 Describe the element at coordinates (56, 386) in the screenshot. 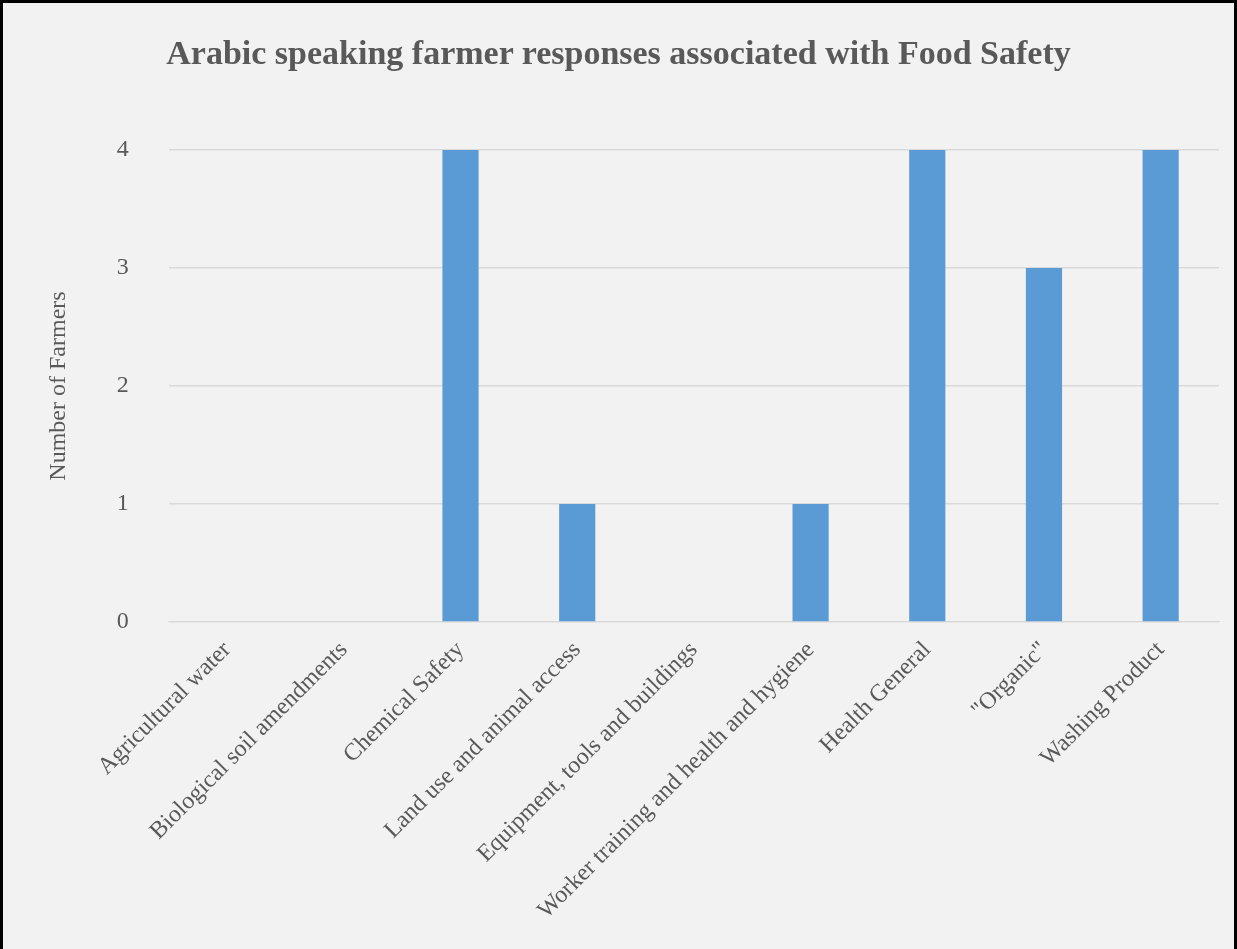

I see `y-axis-title: Number of Farmers` at that location.